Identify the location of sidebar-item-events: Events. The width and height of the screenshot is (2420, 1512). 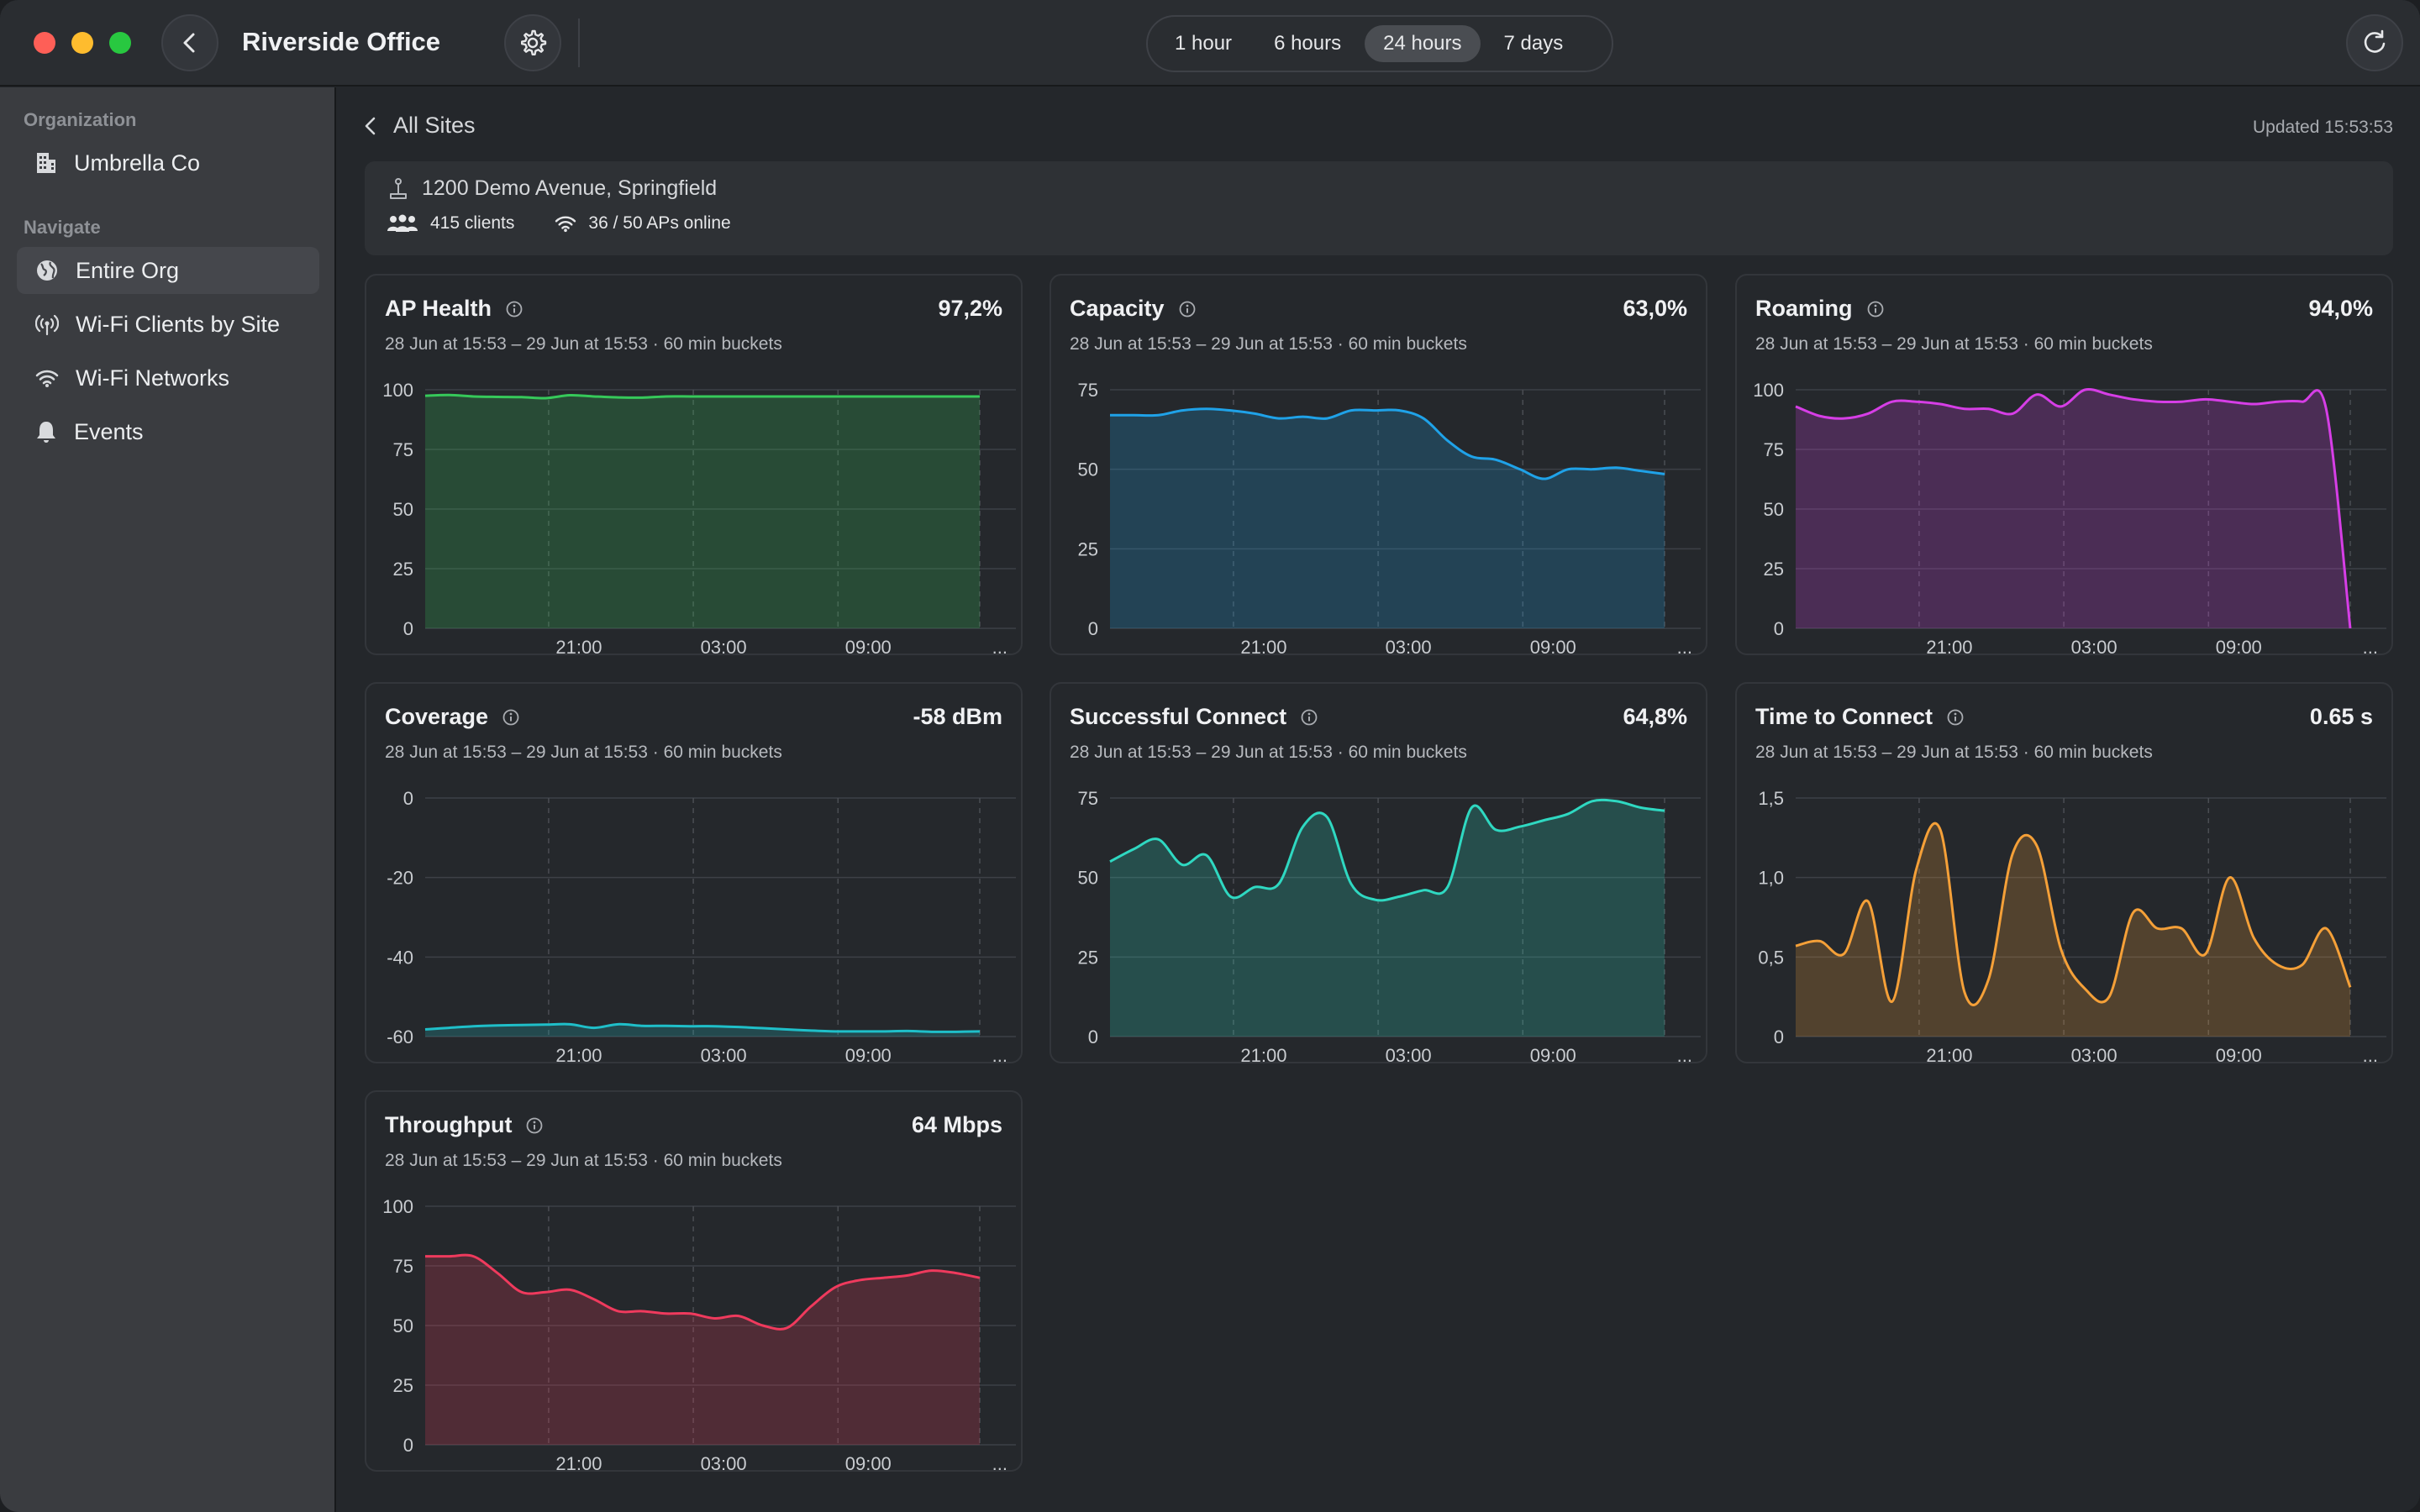
(168, 431).